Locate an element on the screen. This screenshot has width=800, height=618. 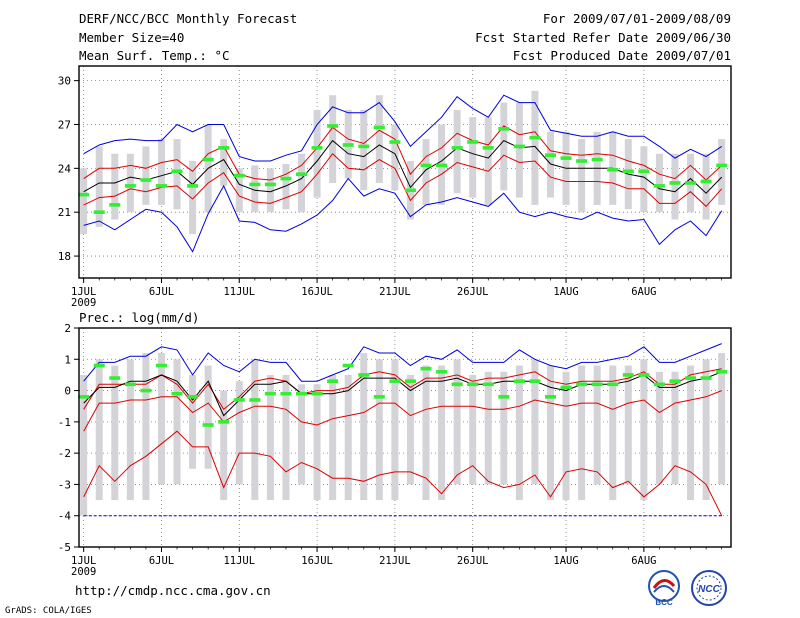
bcc-logo-text: BCC is located at coordinates (664, 602).